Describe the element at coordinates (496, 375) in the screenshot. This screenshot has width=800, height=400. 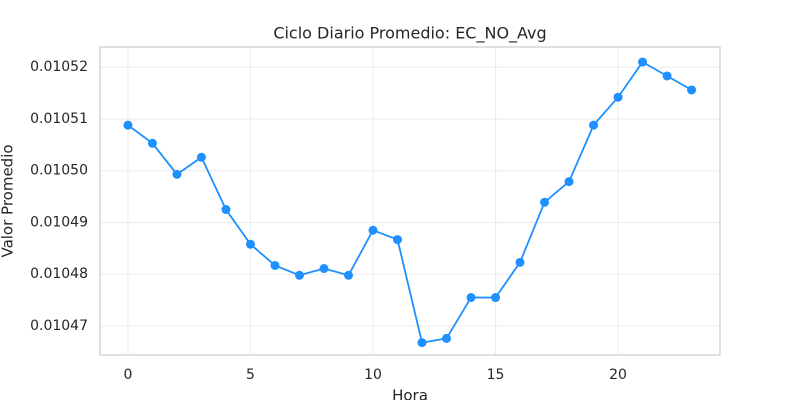
I see `x-tick-label: 15` at that location.